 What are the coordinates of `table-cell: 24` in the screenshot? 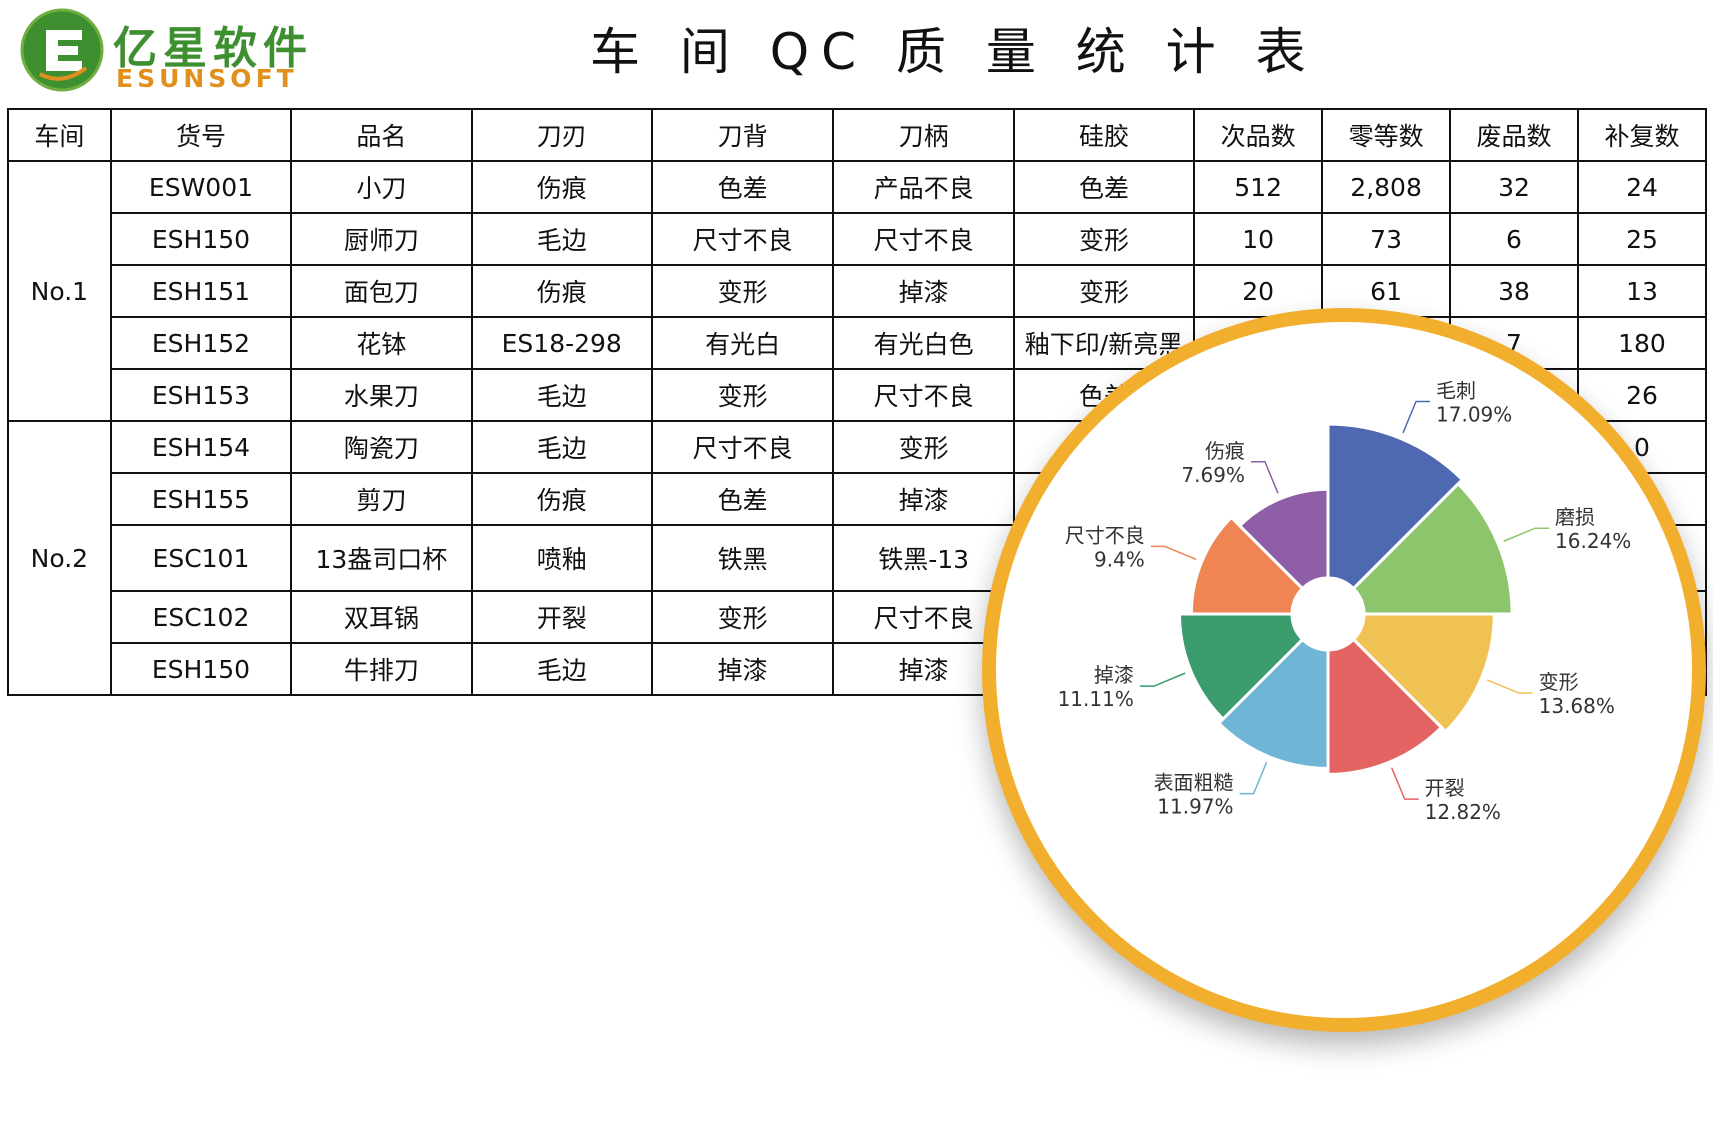 It's located at (1642, 187).